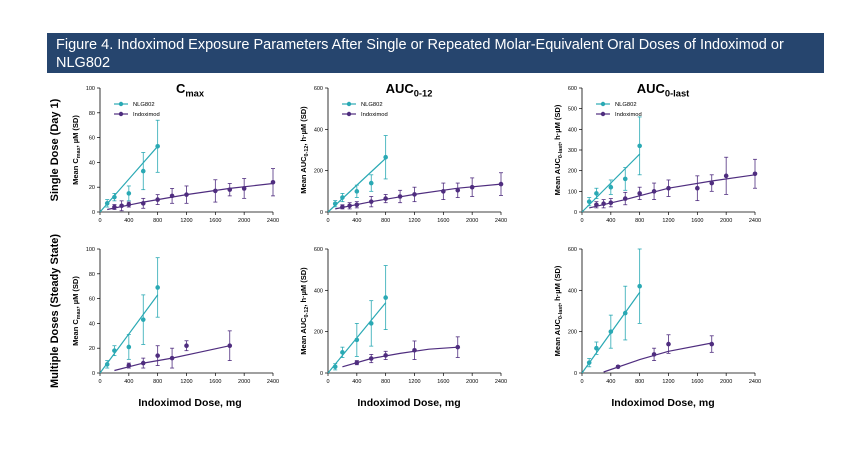 The width and height of the screenshot is (864, 454). I want to click on y-tick-label: 200, so click(318, 333).